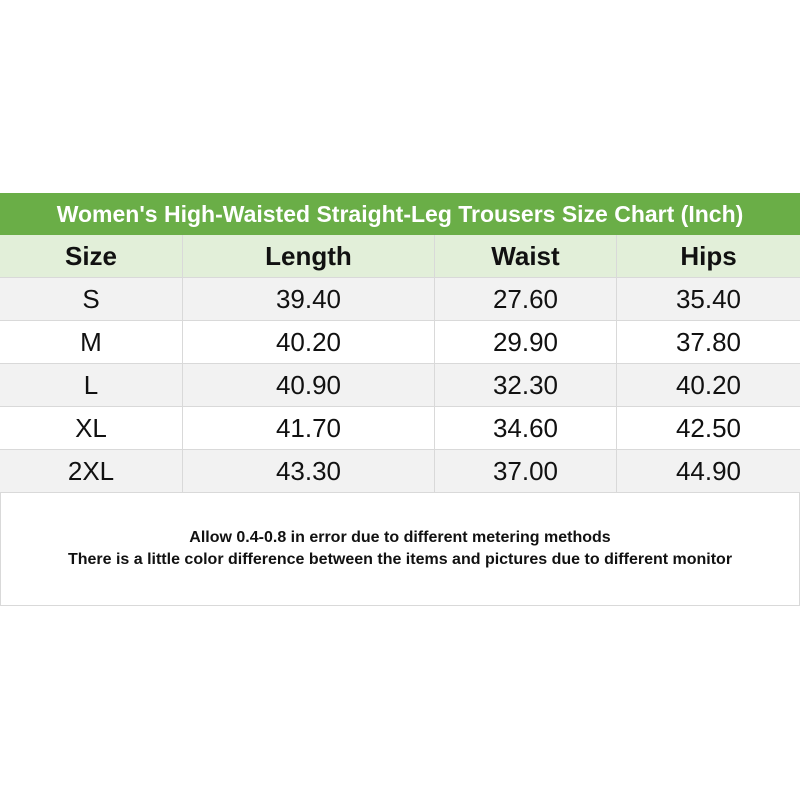 This screenshot has height=800, width=800. What do you see at coordinates (708, 341) in the screenshot?
I see `table-cell: 37.80` at bounding box center [708, 341].